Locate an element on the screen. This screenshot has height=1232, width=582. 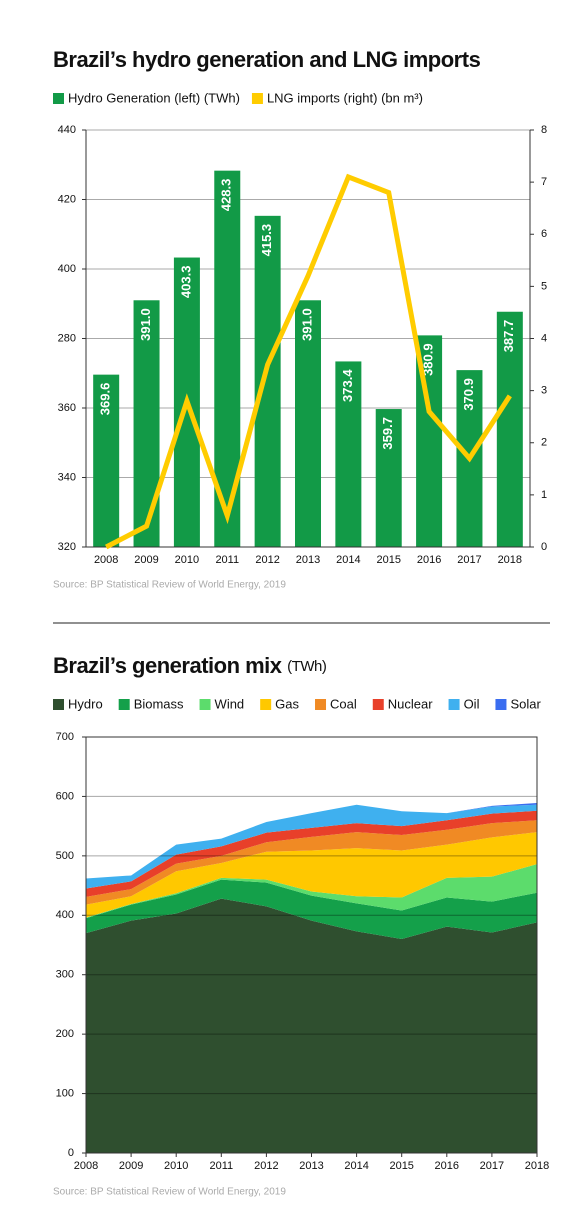
legend-label: Hydro is located at coordinates (85, 703).